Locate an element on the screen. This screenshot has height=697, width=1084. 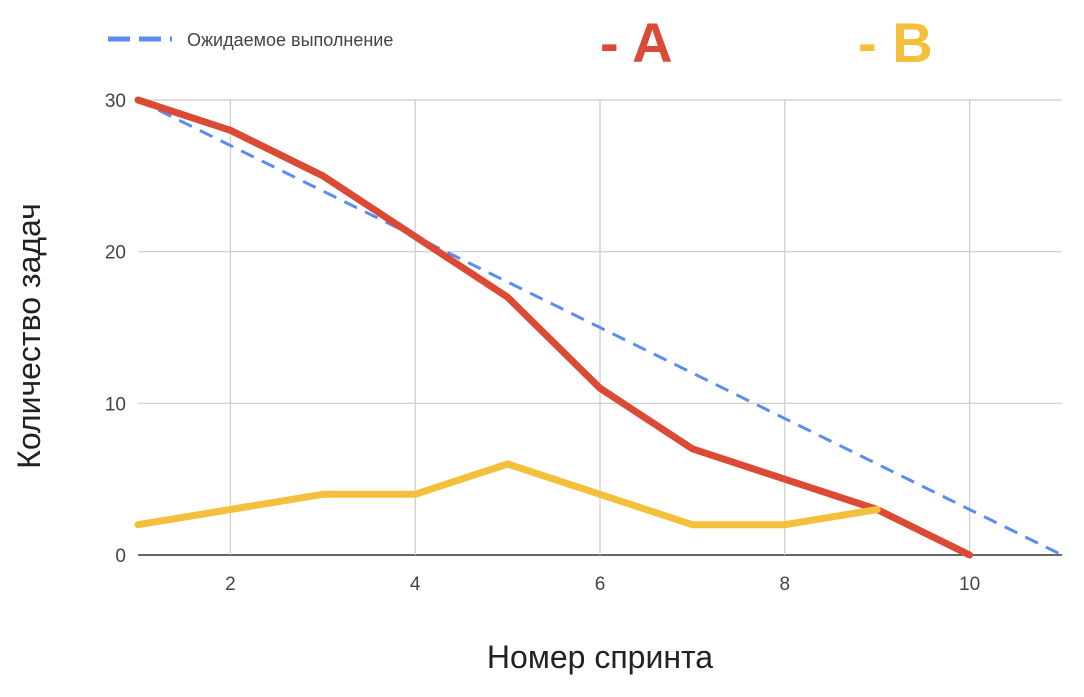
x-tick-label: 8 is located at coordinates (785, 584).